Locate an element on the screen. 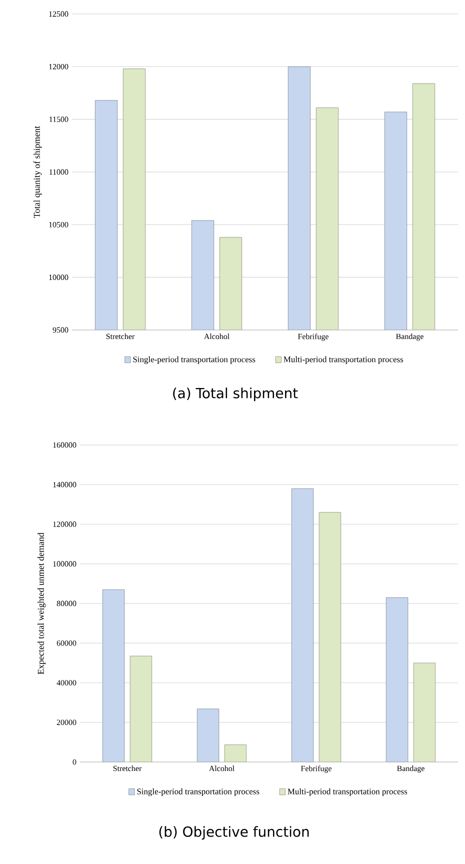 This screenshot has height=864, width=465. y-axis-title: Total quanity of shipment is located at coordinates (37, 172).